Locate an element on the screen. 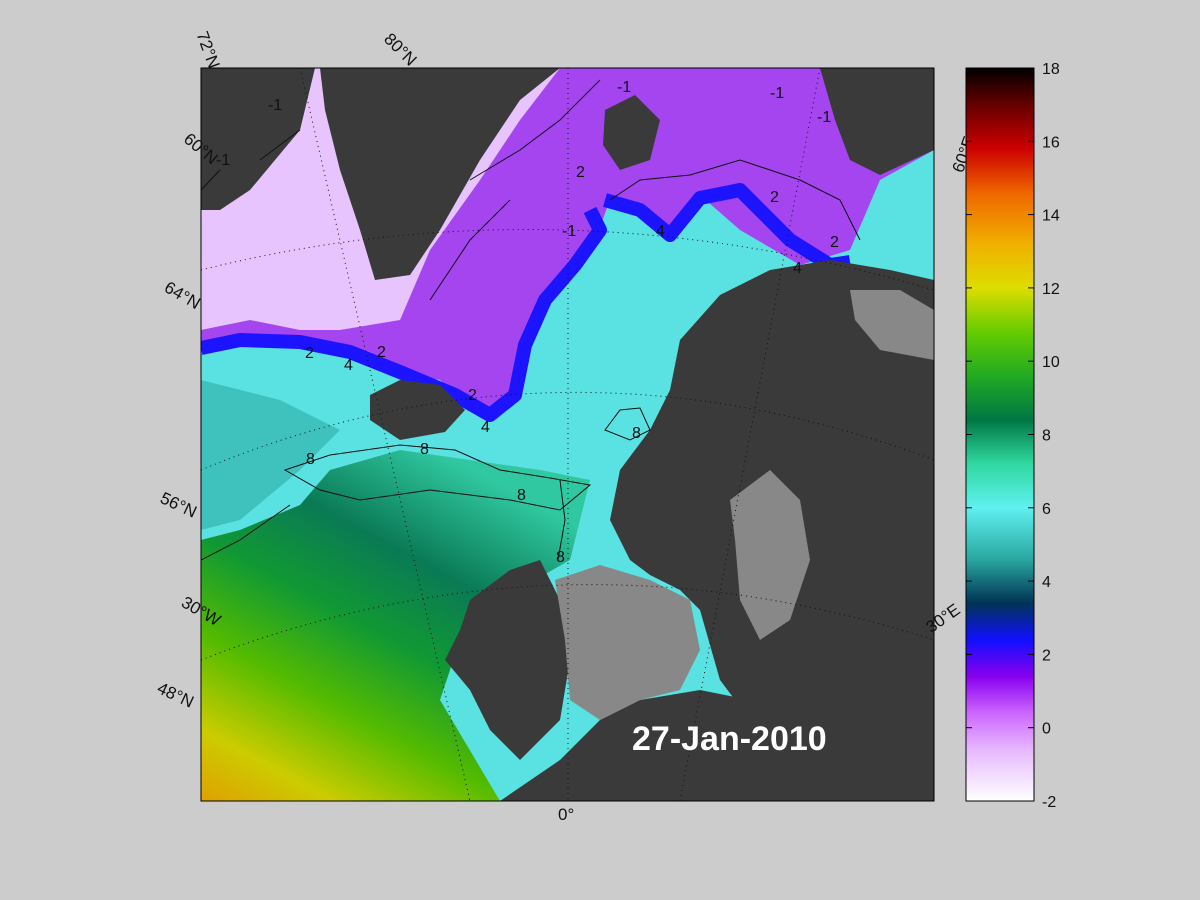  colorbar-tick-label: 14 is located at coordinates (1051, 216).